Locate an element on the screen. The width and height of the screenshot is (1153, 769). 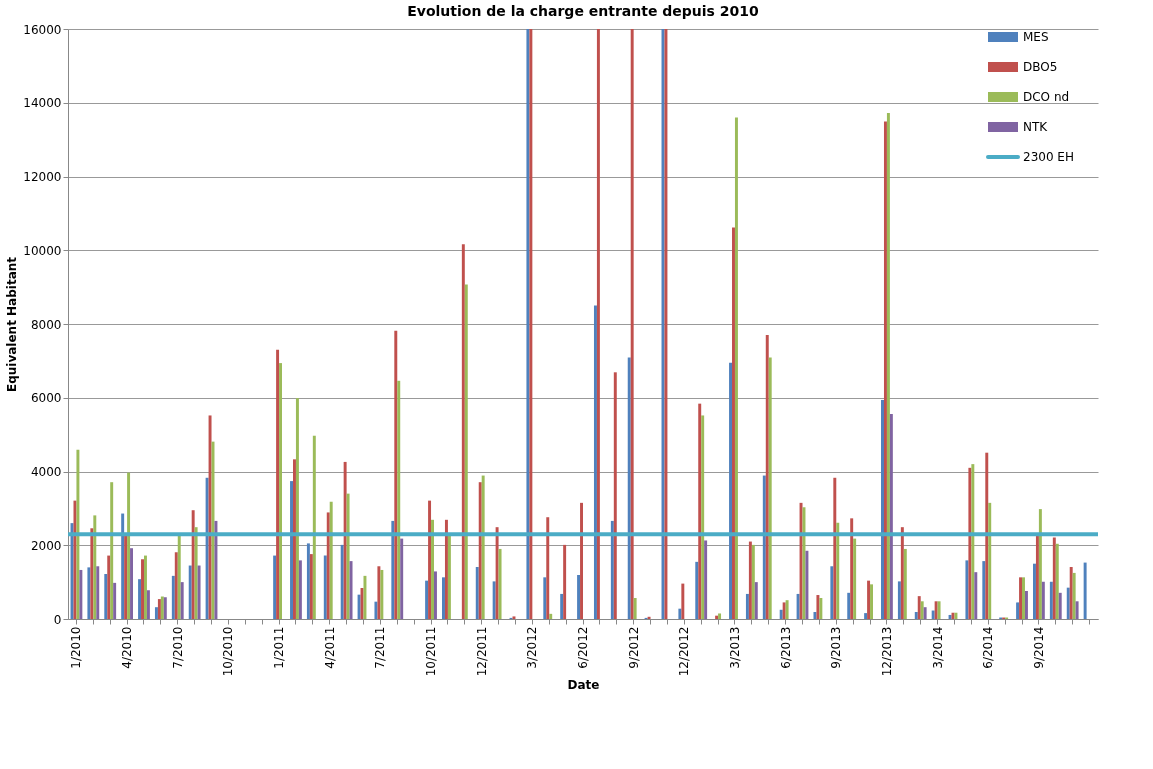
y-tick-label: 6000 is located at coordinates (46, 398).